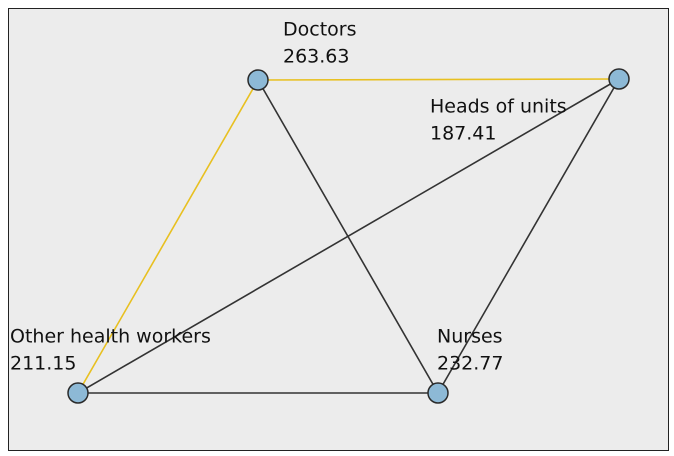 The width and height of the screenshot is (674, 456). Describe the element at coordinates (470, 364) in the screenshot. I see `node-value: 232.77` at that location.